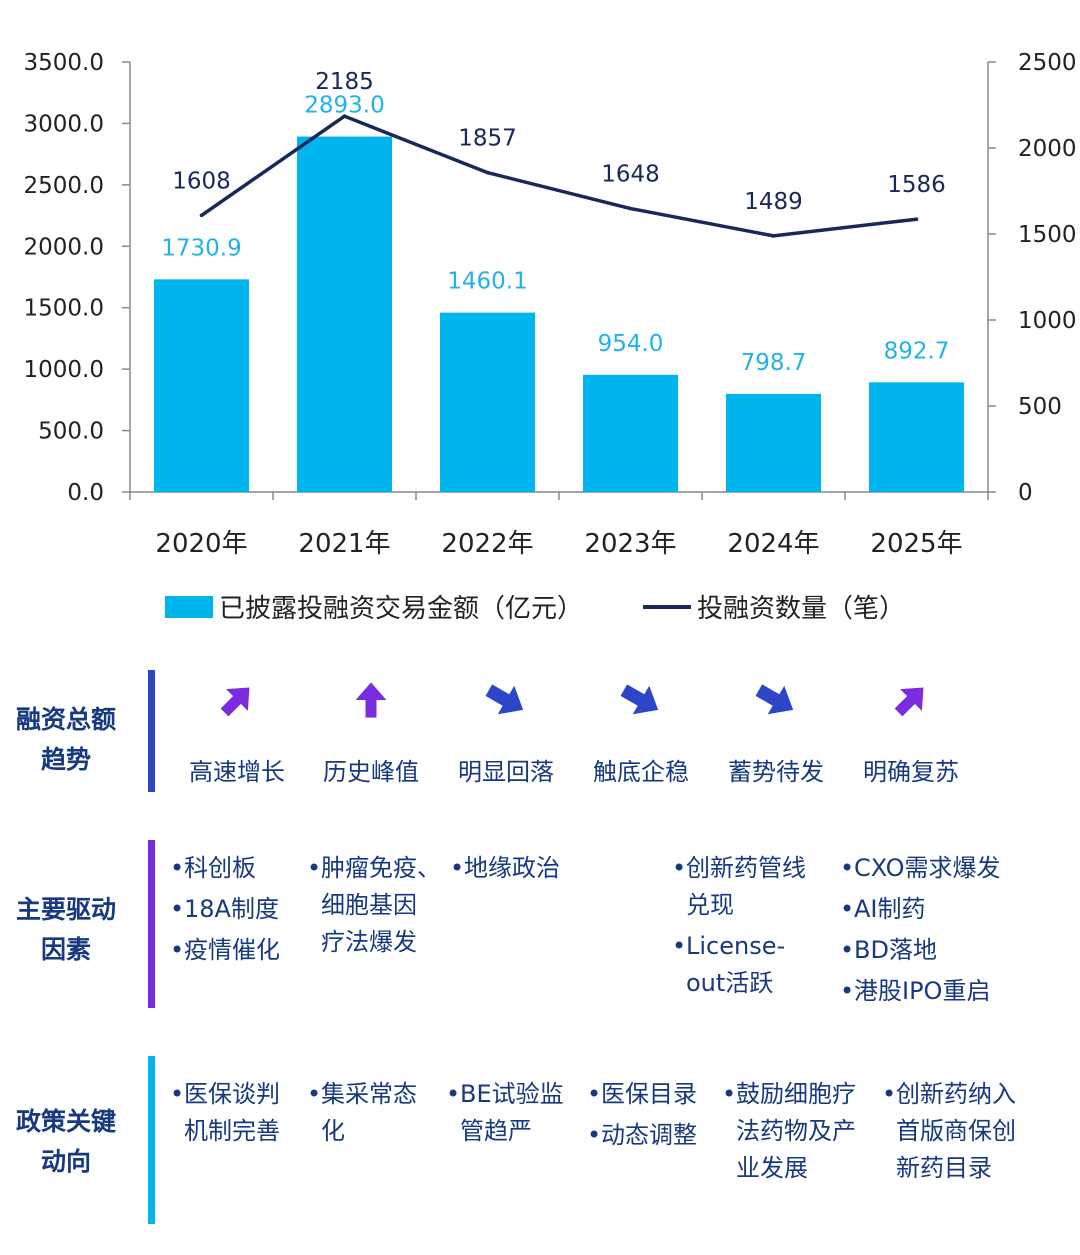  What do you see at coordinates (789, 1131) in the screenshot?
I see `bullet-item-continuation: 法药物及产` at bounding box center [789, 1131].